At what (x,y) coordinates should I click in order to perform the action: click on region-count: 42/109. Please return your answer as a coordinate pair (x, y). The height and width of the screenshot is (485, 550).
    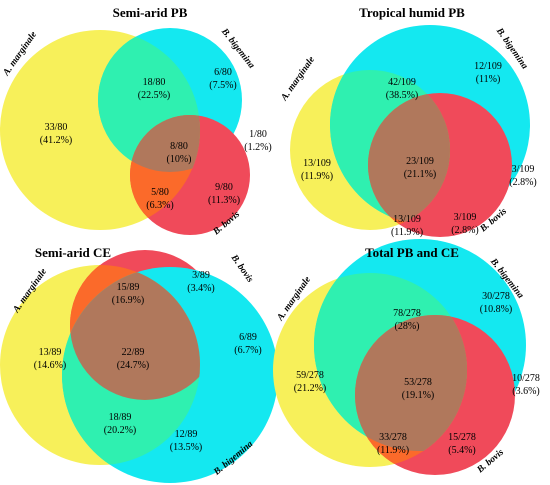
    Looking at the image, I should click on (402, 82).